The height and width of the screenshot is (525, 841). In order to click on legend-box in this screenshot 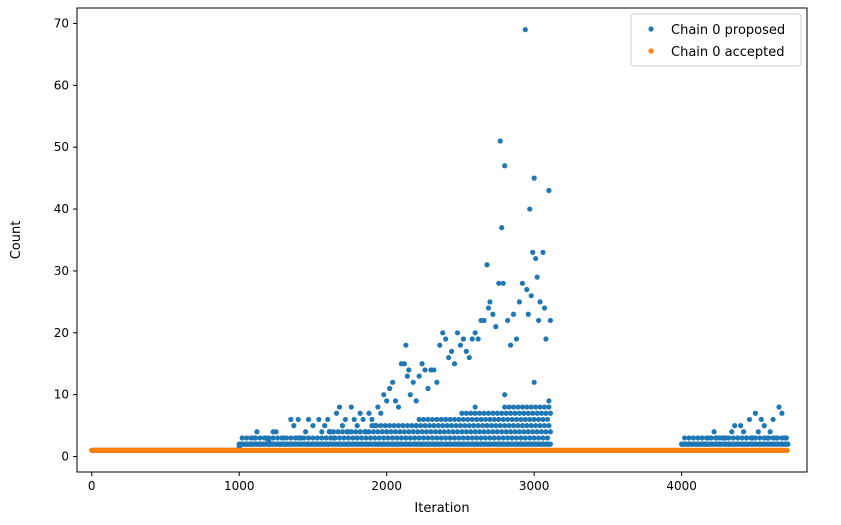, I will do `click(716, 40)`.